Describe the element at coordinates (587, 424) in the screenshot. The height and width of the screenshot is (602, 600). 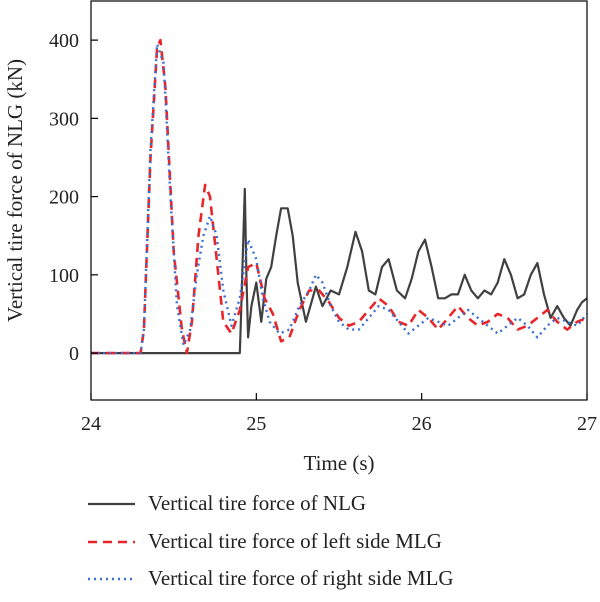
I see `x-tick-label: 27` at that location.